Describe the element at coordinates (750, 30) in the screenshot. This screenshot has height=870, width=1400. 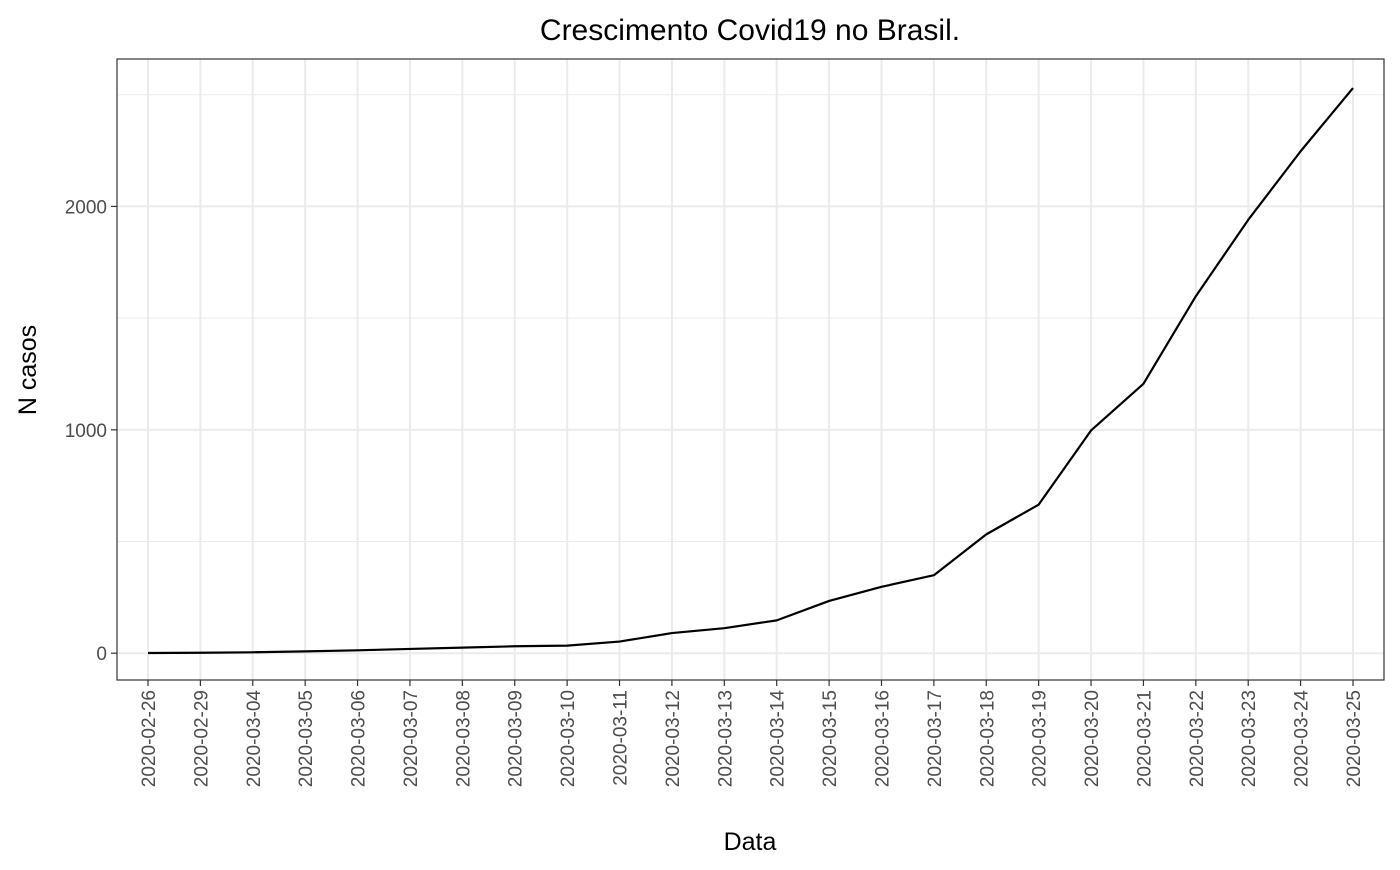
I see `chart-title: Crescimento Covid19 no Brasil.` at that location.